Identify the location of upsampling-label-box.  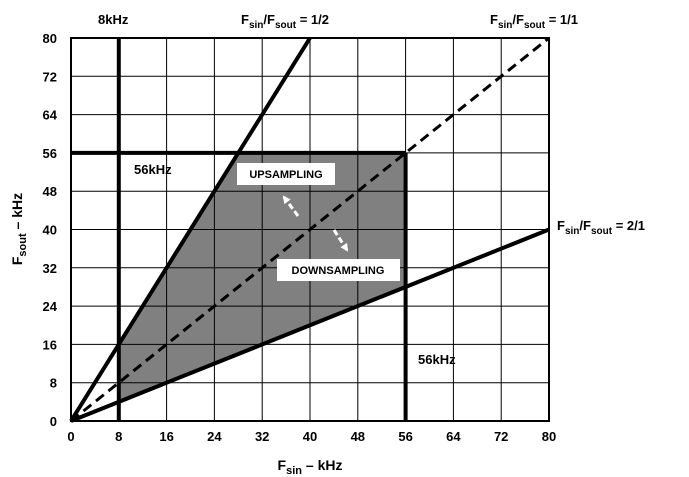
(286, 174).